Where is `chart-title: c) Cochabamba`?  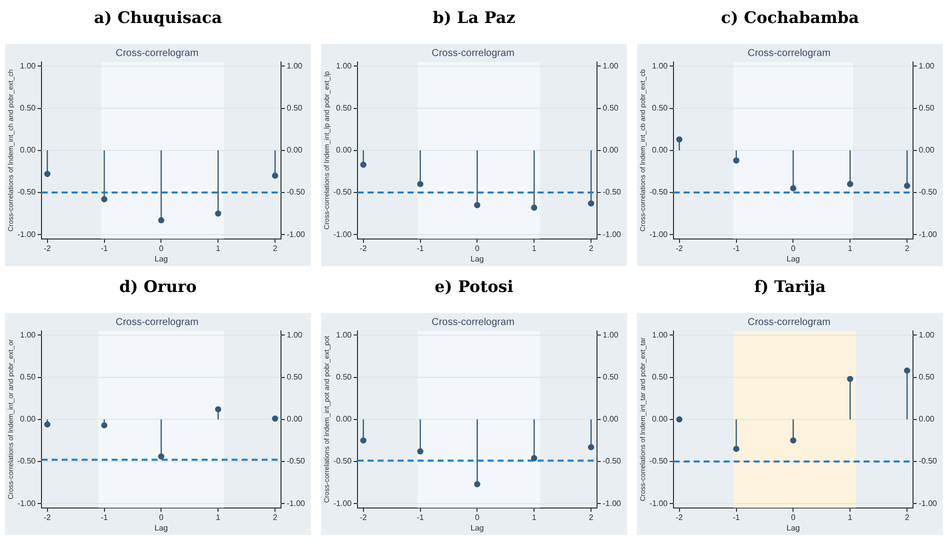 chart-title: c) Cochabamba is located at coordinates (790, 18).